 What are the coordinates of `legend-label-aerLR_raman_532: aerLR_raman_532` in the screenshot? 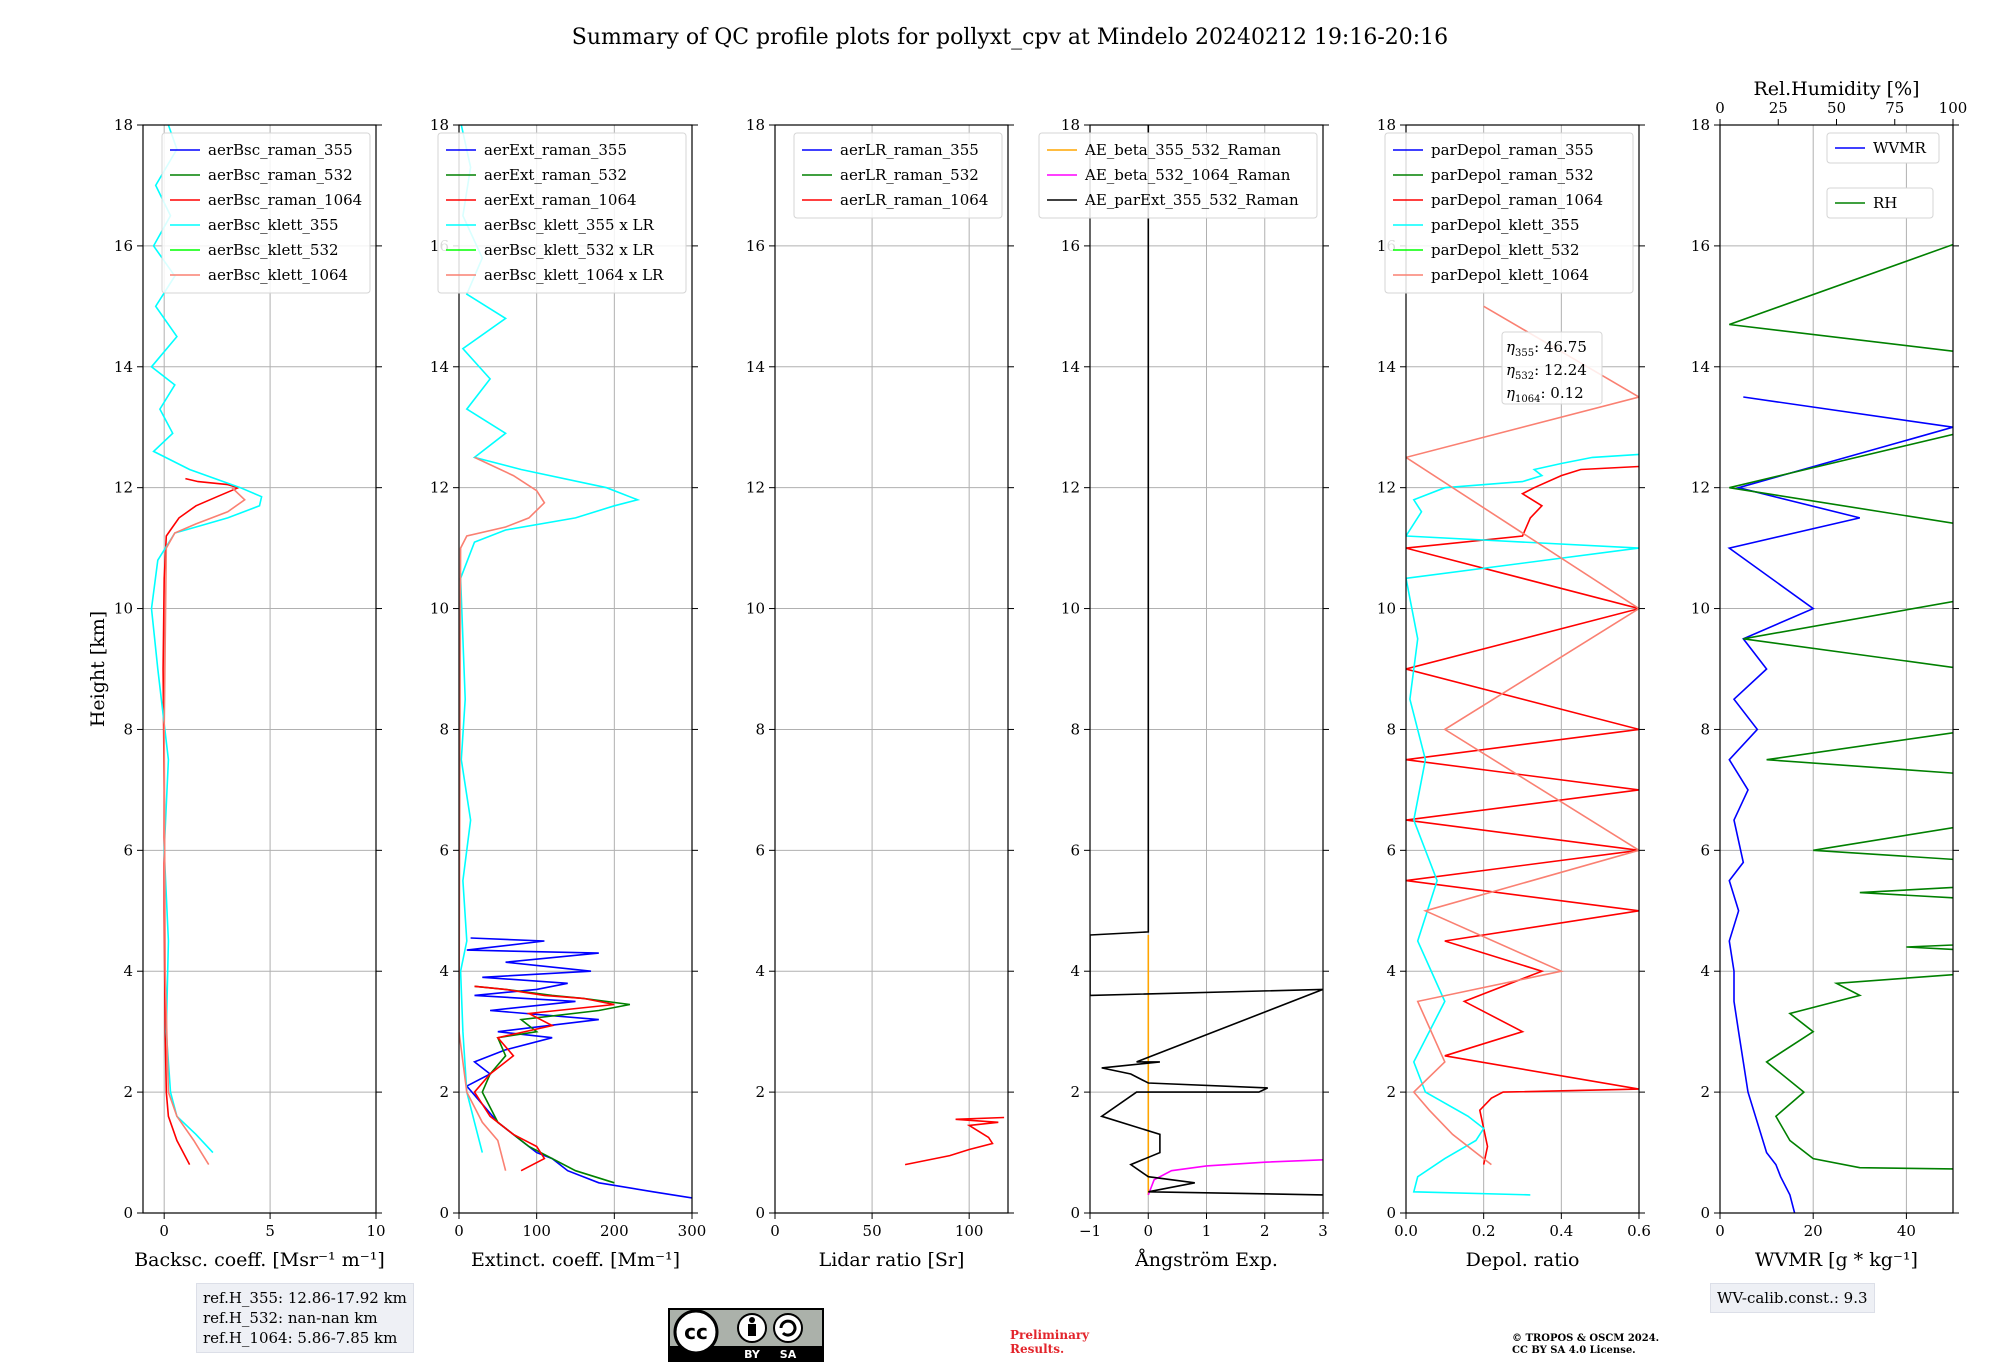 It's located at (909, 175).